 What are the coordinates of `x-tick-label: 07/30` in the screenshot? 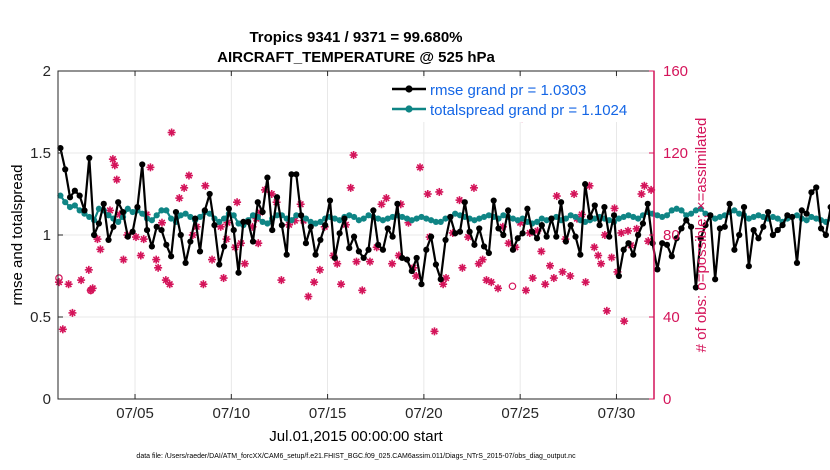 It's located at (617, 413).